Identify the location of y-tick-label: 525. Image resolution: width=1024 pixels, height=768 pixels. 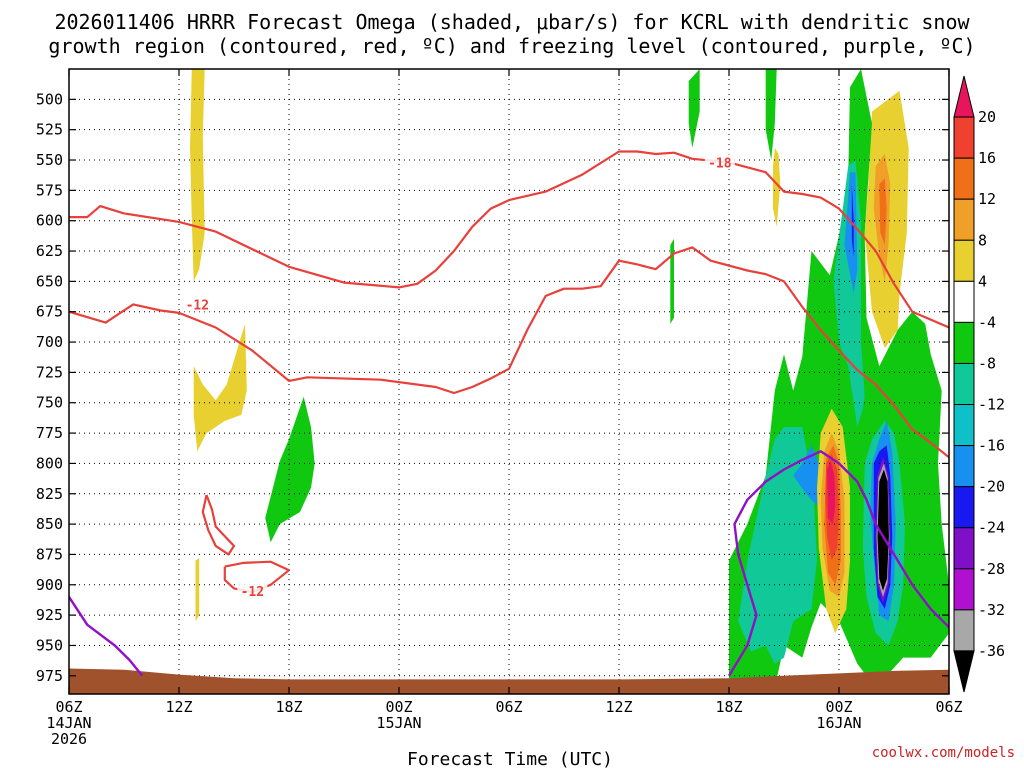
(49, 130).